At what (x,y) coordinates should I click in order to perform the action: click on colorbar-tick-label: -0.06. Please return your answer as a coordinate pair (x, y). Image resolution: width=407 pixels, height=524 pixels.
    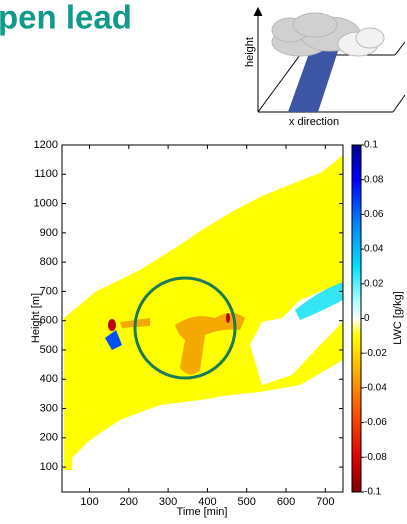
    Looking at the image, I should click on (375, 422).